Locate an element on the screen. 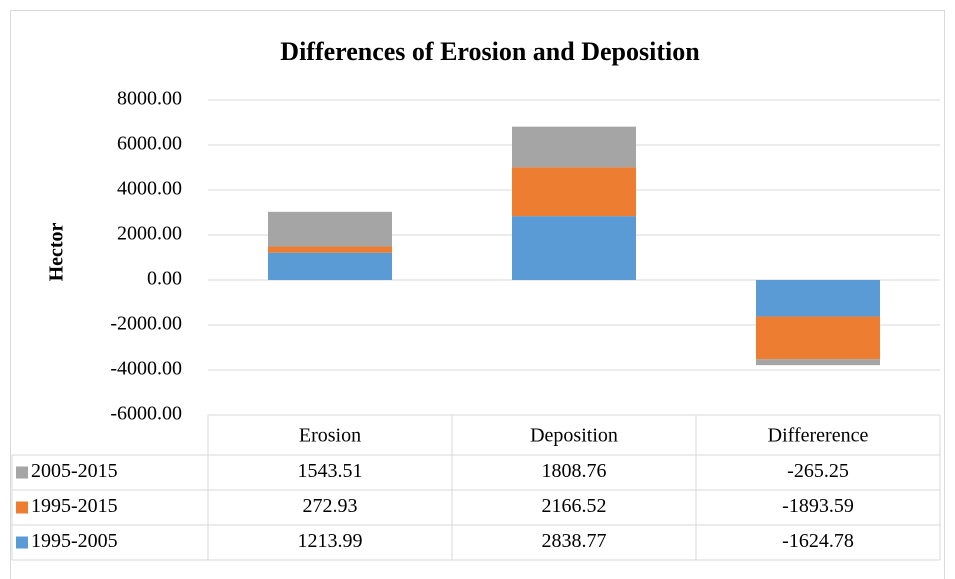  x-tick-label: Differerence is located at coordinates (818, 436).